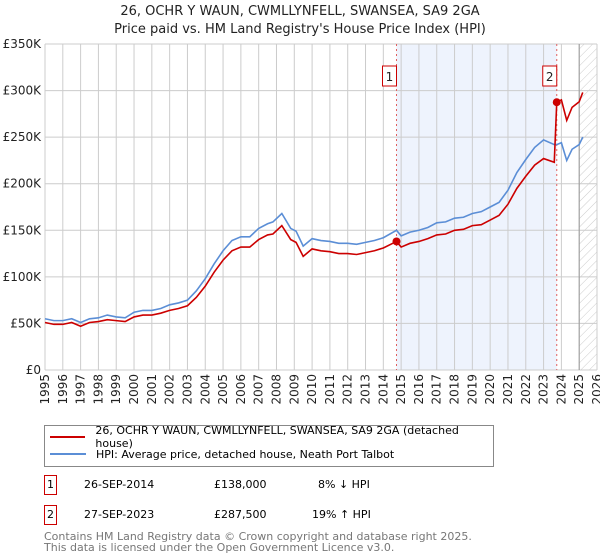 The height and width of the screenshot is (560, 600). What do you see at coordinates (595, 389) in the screenshot?
I see `x-tick-label: 2026` at bounding box center [595, 389].